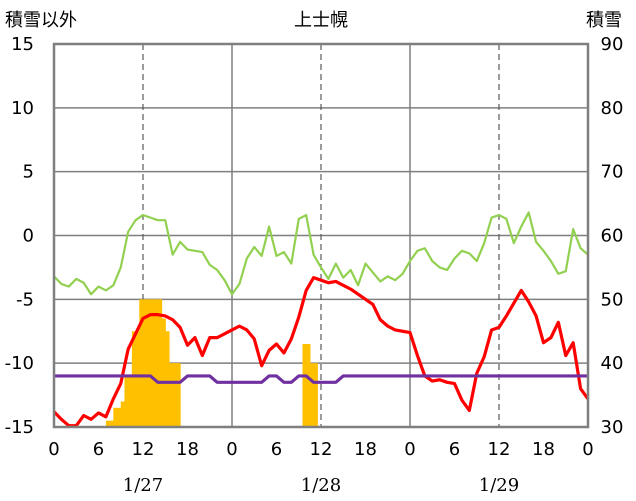 The width and height of the screenshot is (636, 501). Describe the element at coordinates (499, 485) in the screenshot. I see `date-label-2: 1/29` at that location.